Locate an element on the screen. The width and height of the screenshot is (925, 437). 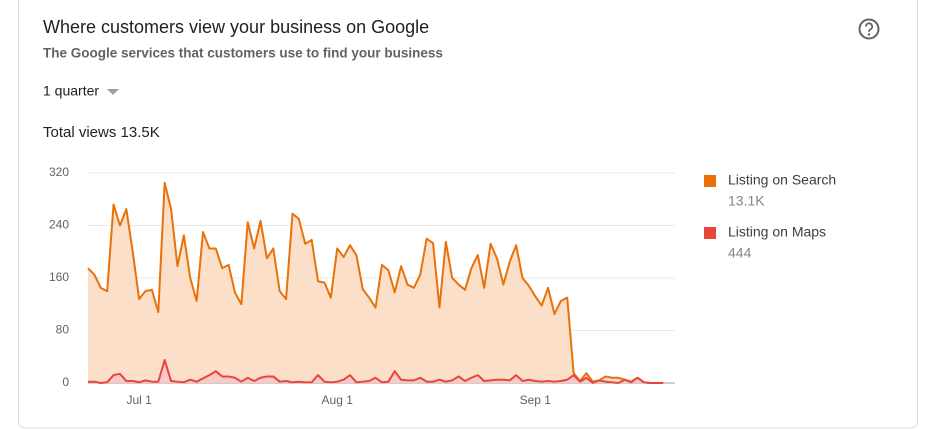
legend-total: 13.1K is located at coordinates (746, 201).